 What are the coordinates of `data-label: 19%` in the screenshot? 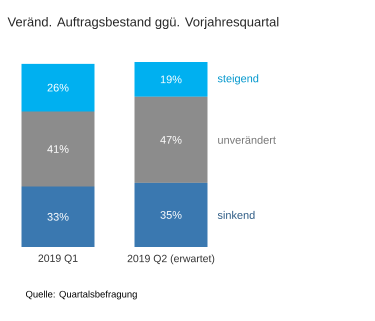 It's located at (171, 80).